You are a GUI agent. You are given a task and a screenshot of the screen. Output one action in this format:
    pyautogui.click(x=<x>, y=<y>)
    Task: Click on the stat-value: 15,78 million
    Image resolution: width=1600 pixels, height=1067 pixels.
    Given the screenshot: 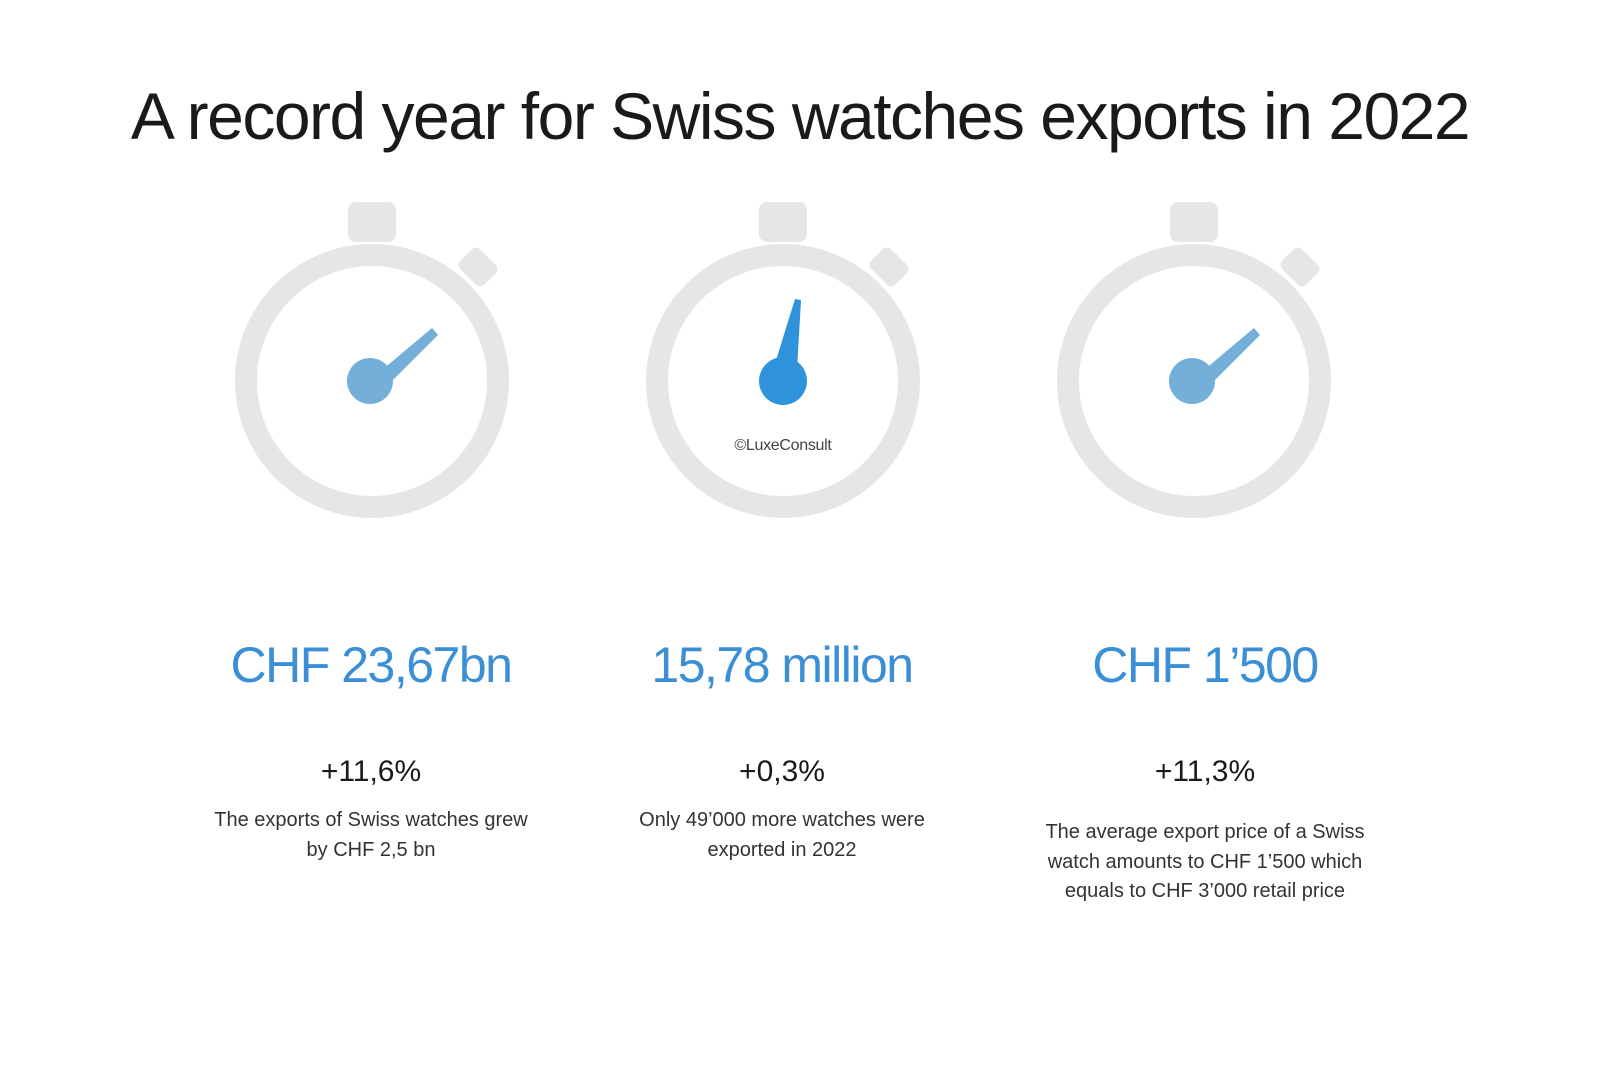 What is the action you would take?
    pyautogui.click(x=782, y=665)
    